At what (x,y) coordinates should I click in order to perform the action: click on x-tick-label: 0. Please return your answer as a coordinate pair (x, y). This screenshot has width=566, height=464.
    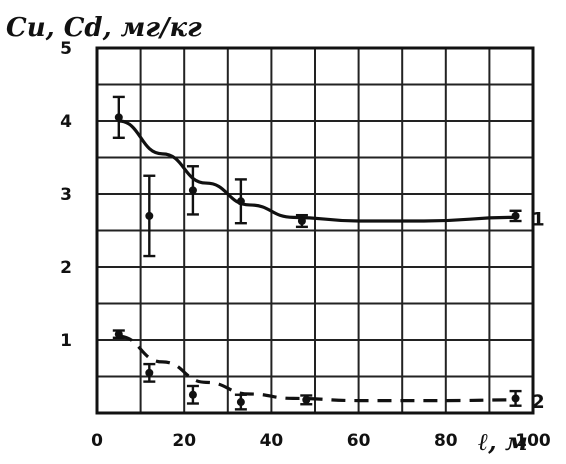
    Looking at the image, I should click on (97, 441).